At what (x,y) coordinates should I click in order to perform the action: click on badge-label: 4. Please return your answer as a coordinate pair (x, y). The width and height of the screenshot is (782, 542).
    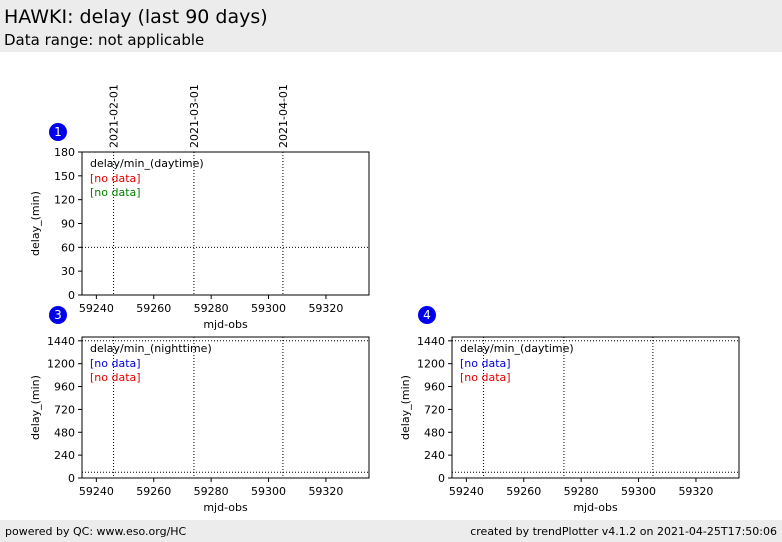
    Looking at the image, I should click on (427, 315).